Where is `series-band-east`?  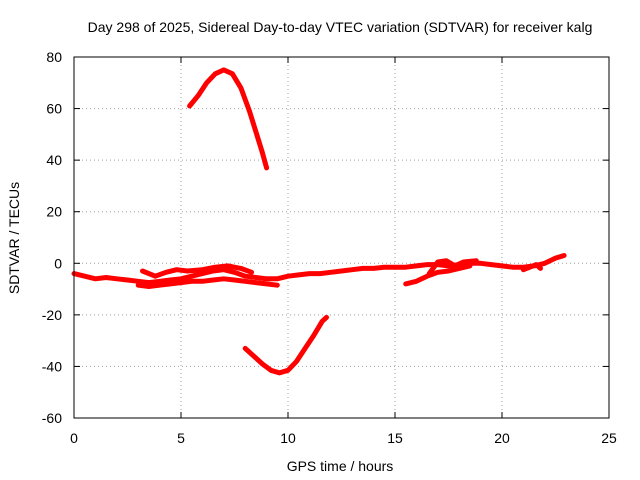 series-band-east is located at coordinates (438, 275).